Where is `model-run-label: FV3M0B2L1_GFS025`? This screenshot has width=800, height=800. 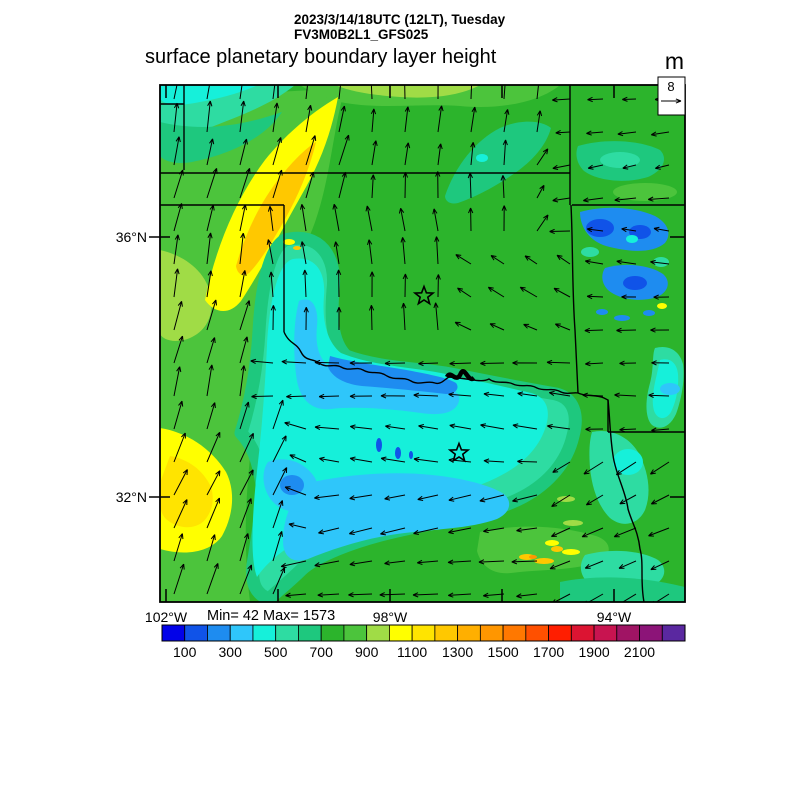 model-run-label: FV3M0B2L1_GFS025 is located at coordinates (361, 34).